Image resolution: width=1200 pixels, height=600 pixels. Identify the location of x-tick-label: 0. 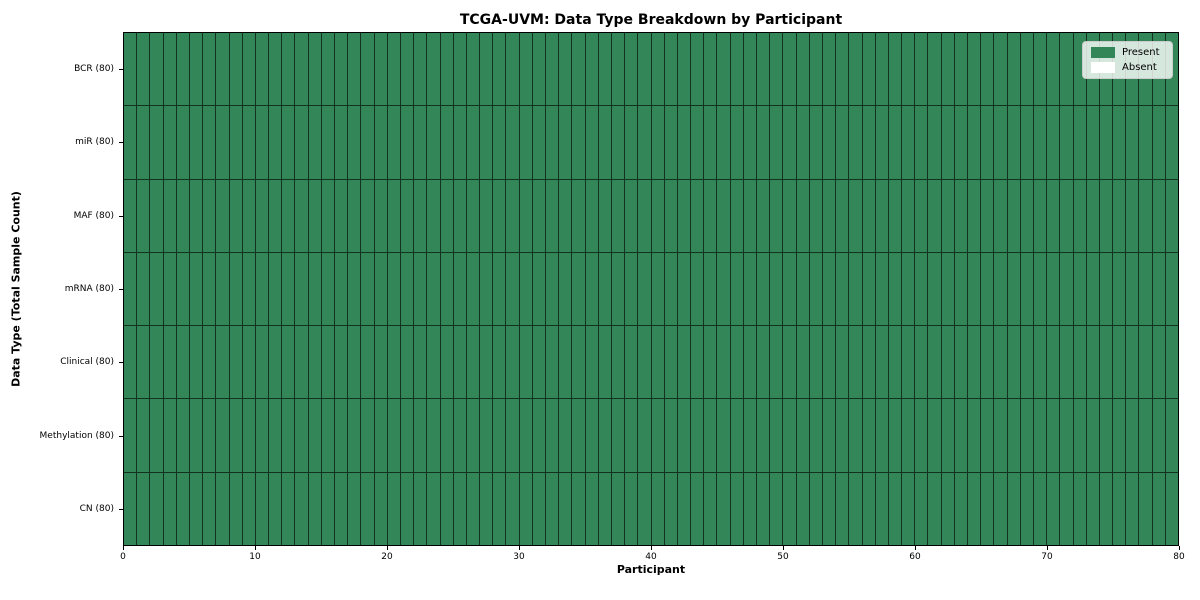
(123, 557).